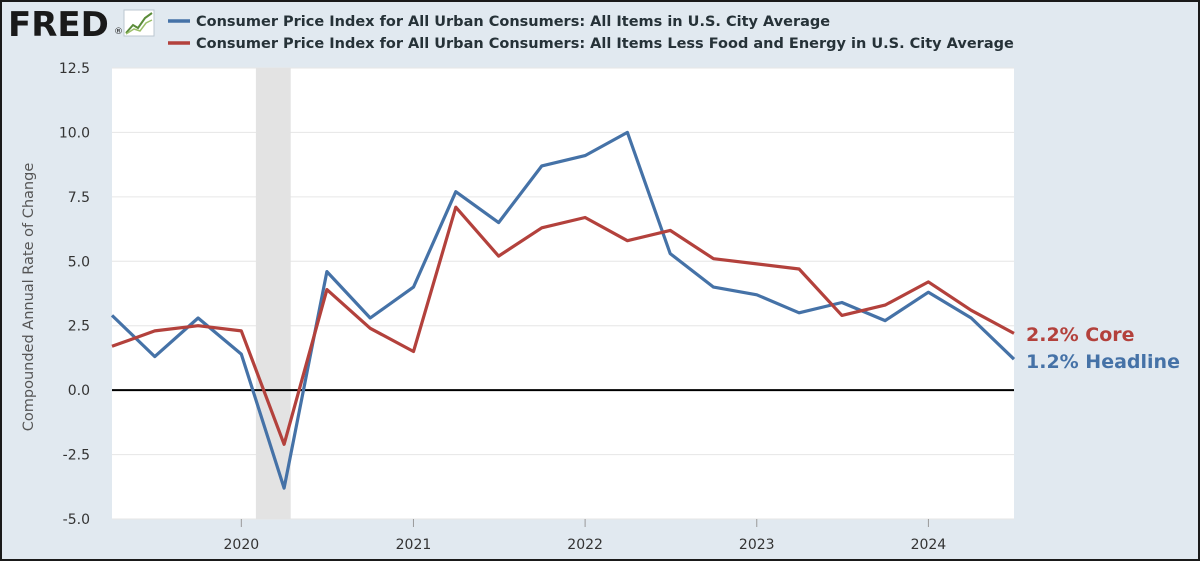  What do you see at coordinates (118, 32) in the screenshot?
I see `logo-registered: ®` at bounding box center [118, 32].